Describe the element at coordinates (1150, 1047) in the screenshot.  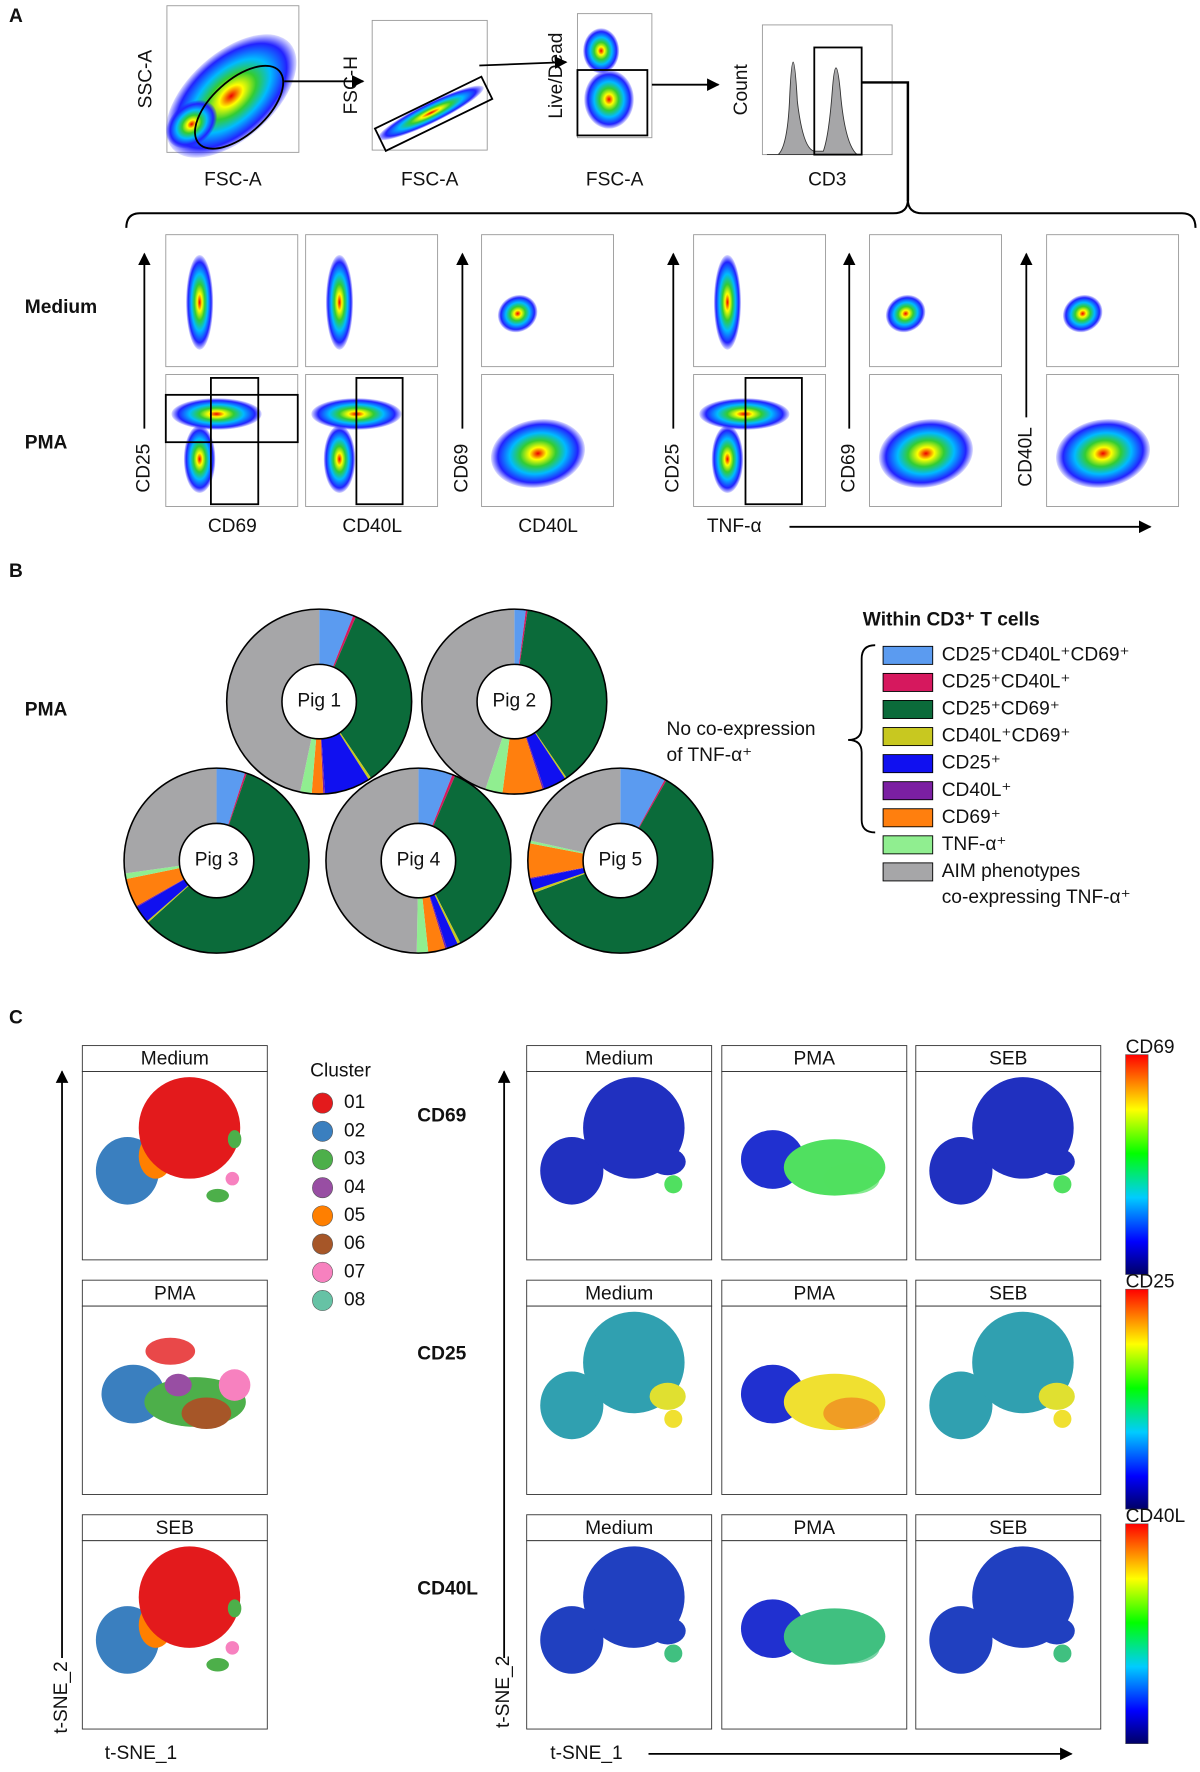
I see `colorbar-label: CD69` at that location.